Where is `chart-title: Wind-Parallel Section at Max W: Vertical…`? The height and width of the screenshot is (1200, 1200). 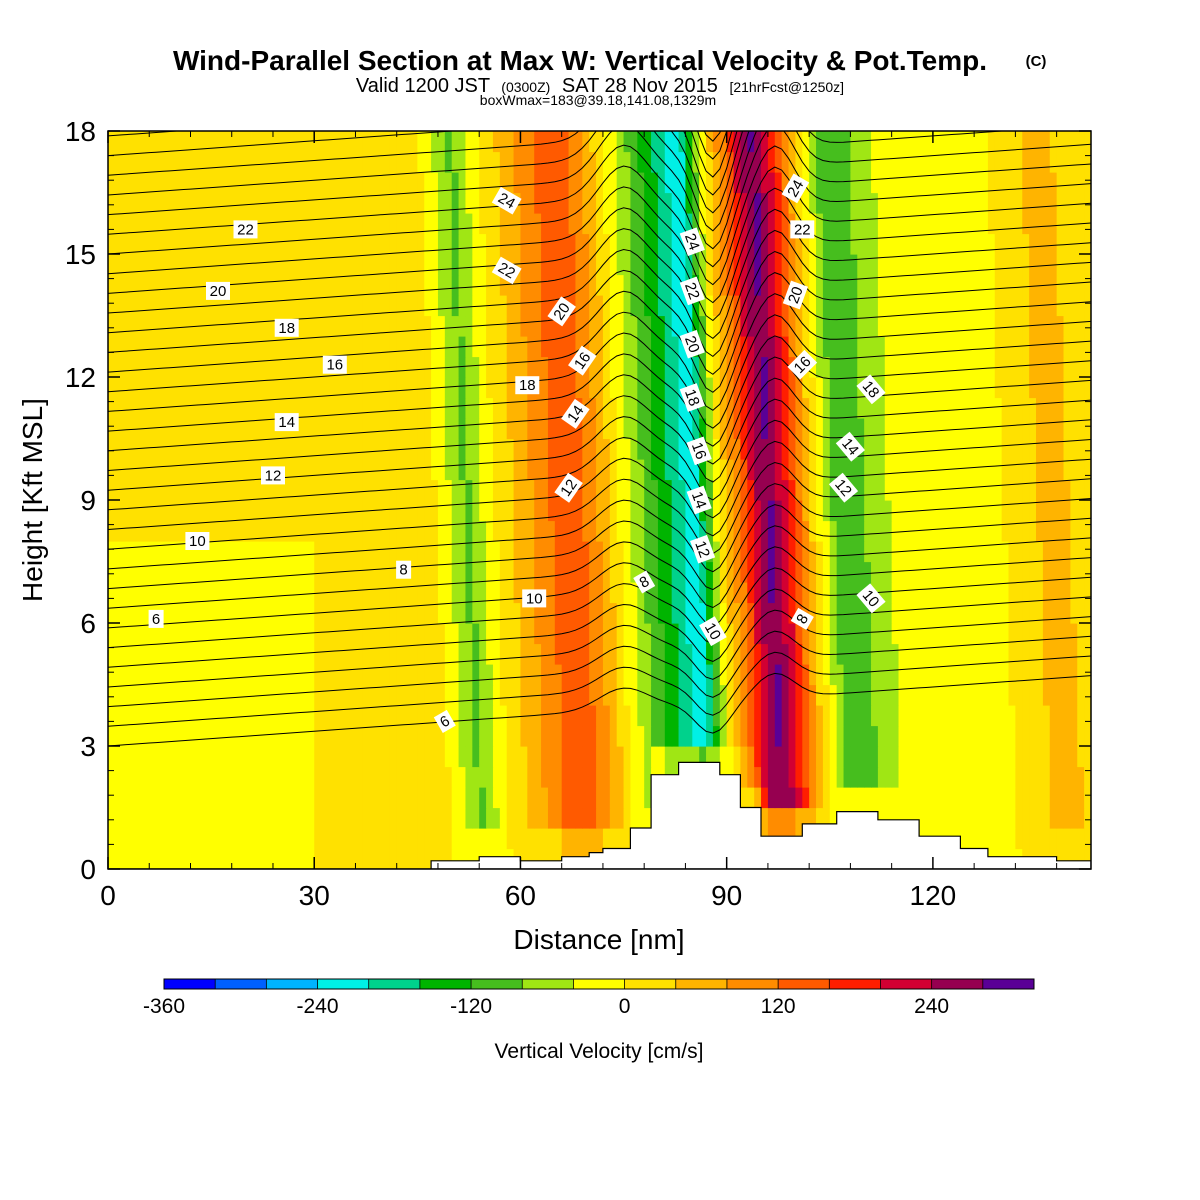
chart-title: Wind-Parallel Section at Max W: Vertical… is located at coordinates (580, 60).